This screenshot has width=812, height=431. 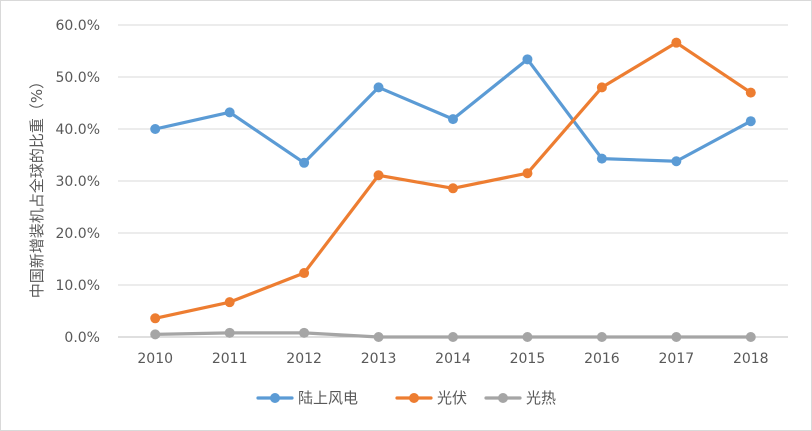 I want to click on x-tick-label: 2010, so click(x=155, y=359).